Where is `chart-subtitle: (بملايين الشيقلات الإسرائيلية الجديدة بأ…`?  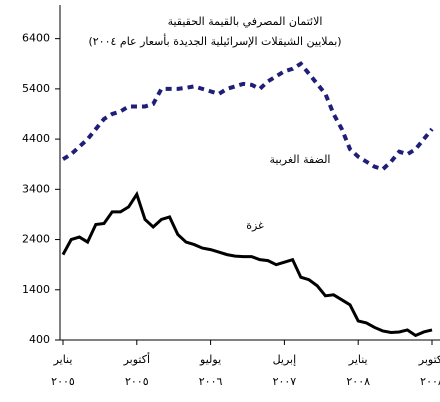 chart-subtitle: (بملايين الشيقلات الإسرائيلية الجديدة بأ… is located at coordinates (214, 40).